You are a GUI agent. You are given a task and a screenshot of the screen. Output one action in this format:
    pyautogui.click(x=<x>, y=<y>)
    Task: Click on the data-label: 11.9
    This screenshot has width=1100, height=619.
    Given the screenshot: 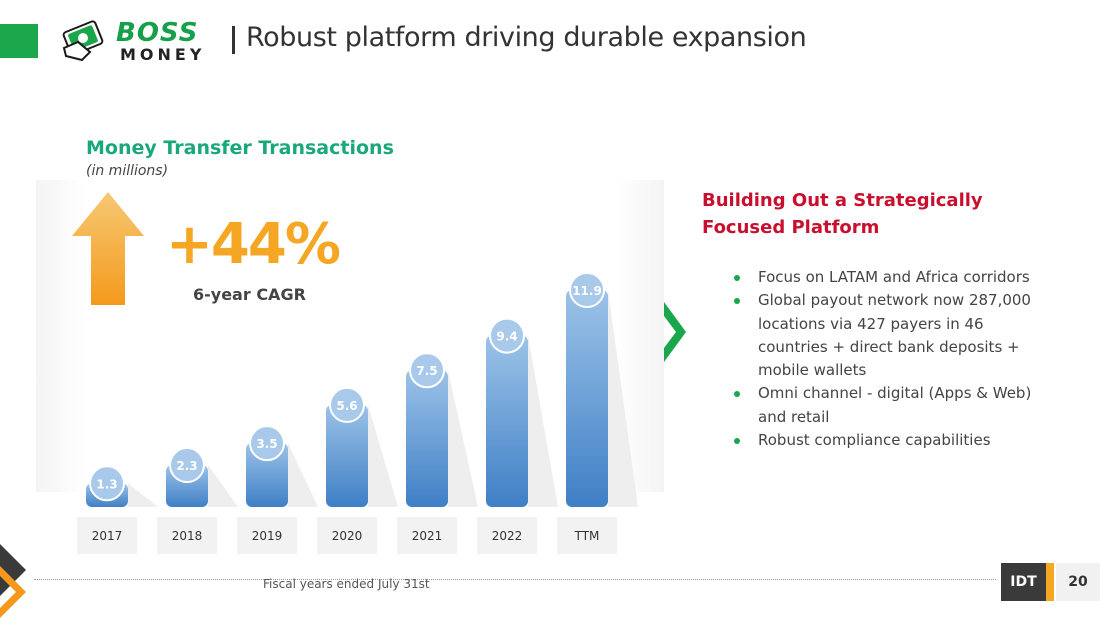 What is the action you would take?
    pyautogui.click(x=587, y=291)
    